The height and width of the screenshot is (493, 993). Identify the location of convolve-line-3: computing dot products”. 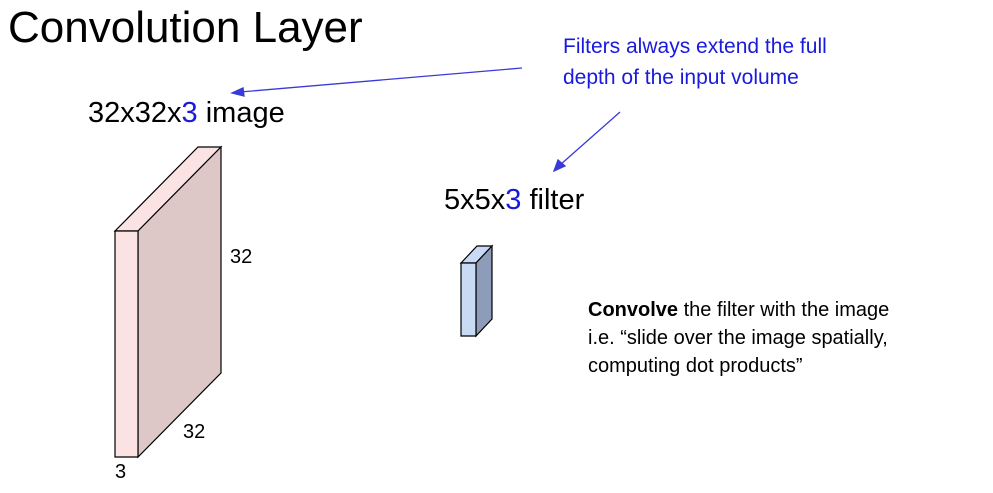
(695, 366).